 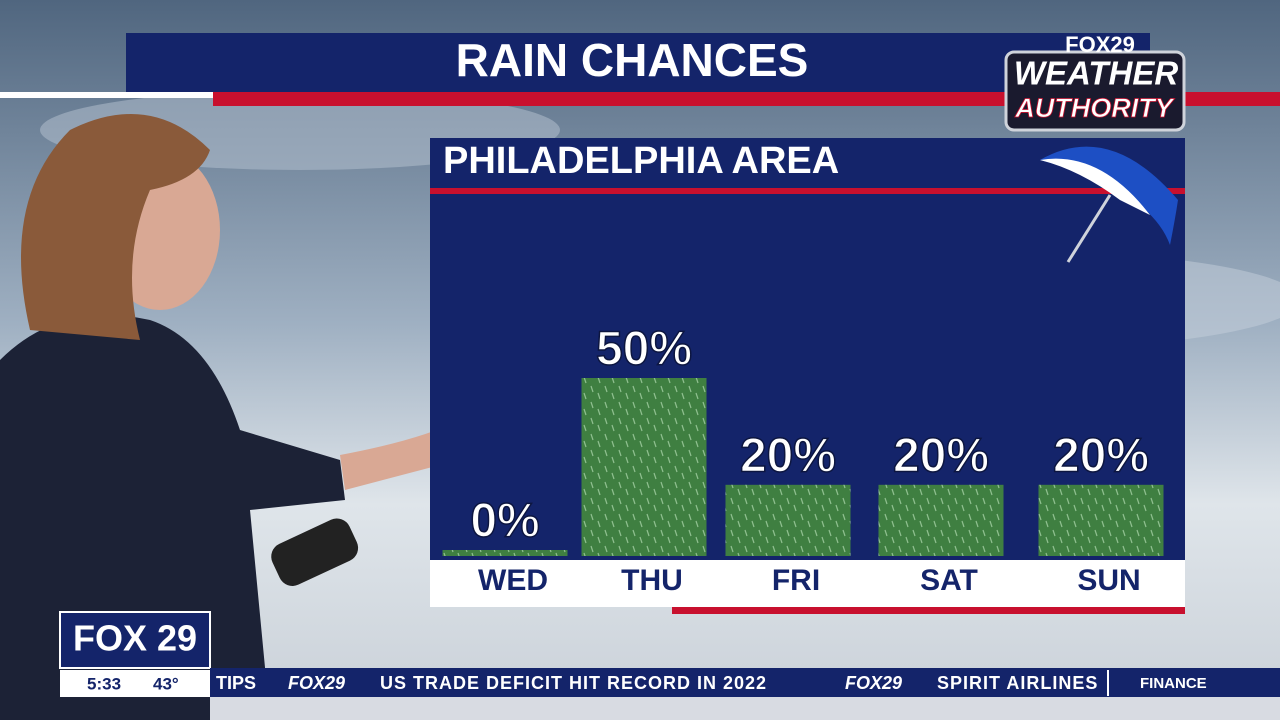 I want to click on x-tick-label: SAT, so click(x=949, y=580).